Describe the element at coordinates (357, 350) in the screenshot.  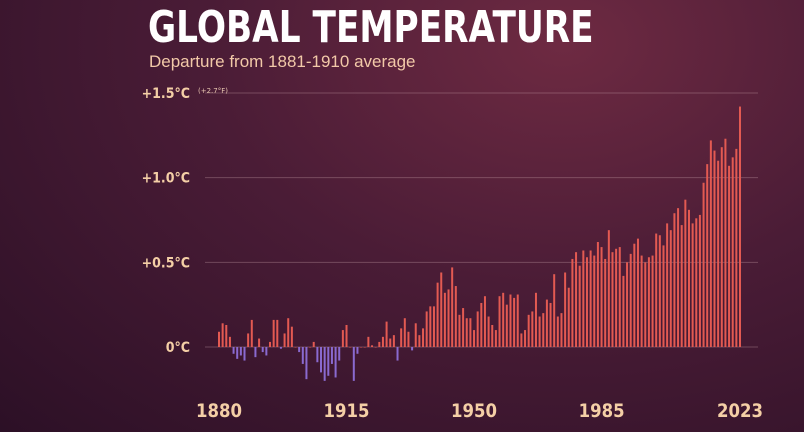
I see `bar-1918` at that location.